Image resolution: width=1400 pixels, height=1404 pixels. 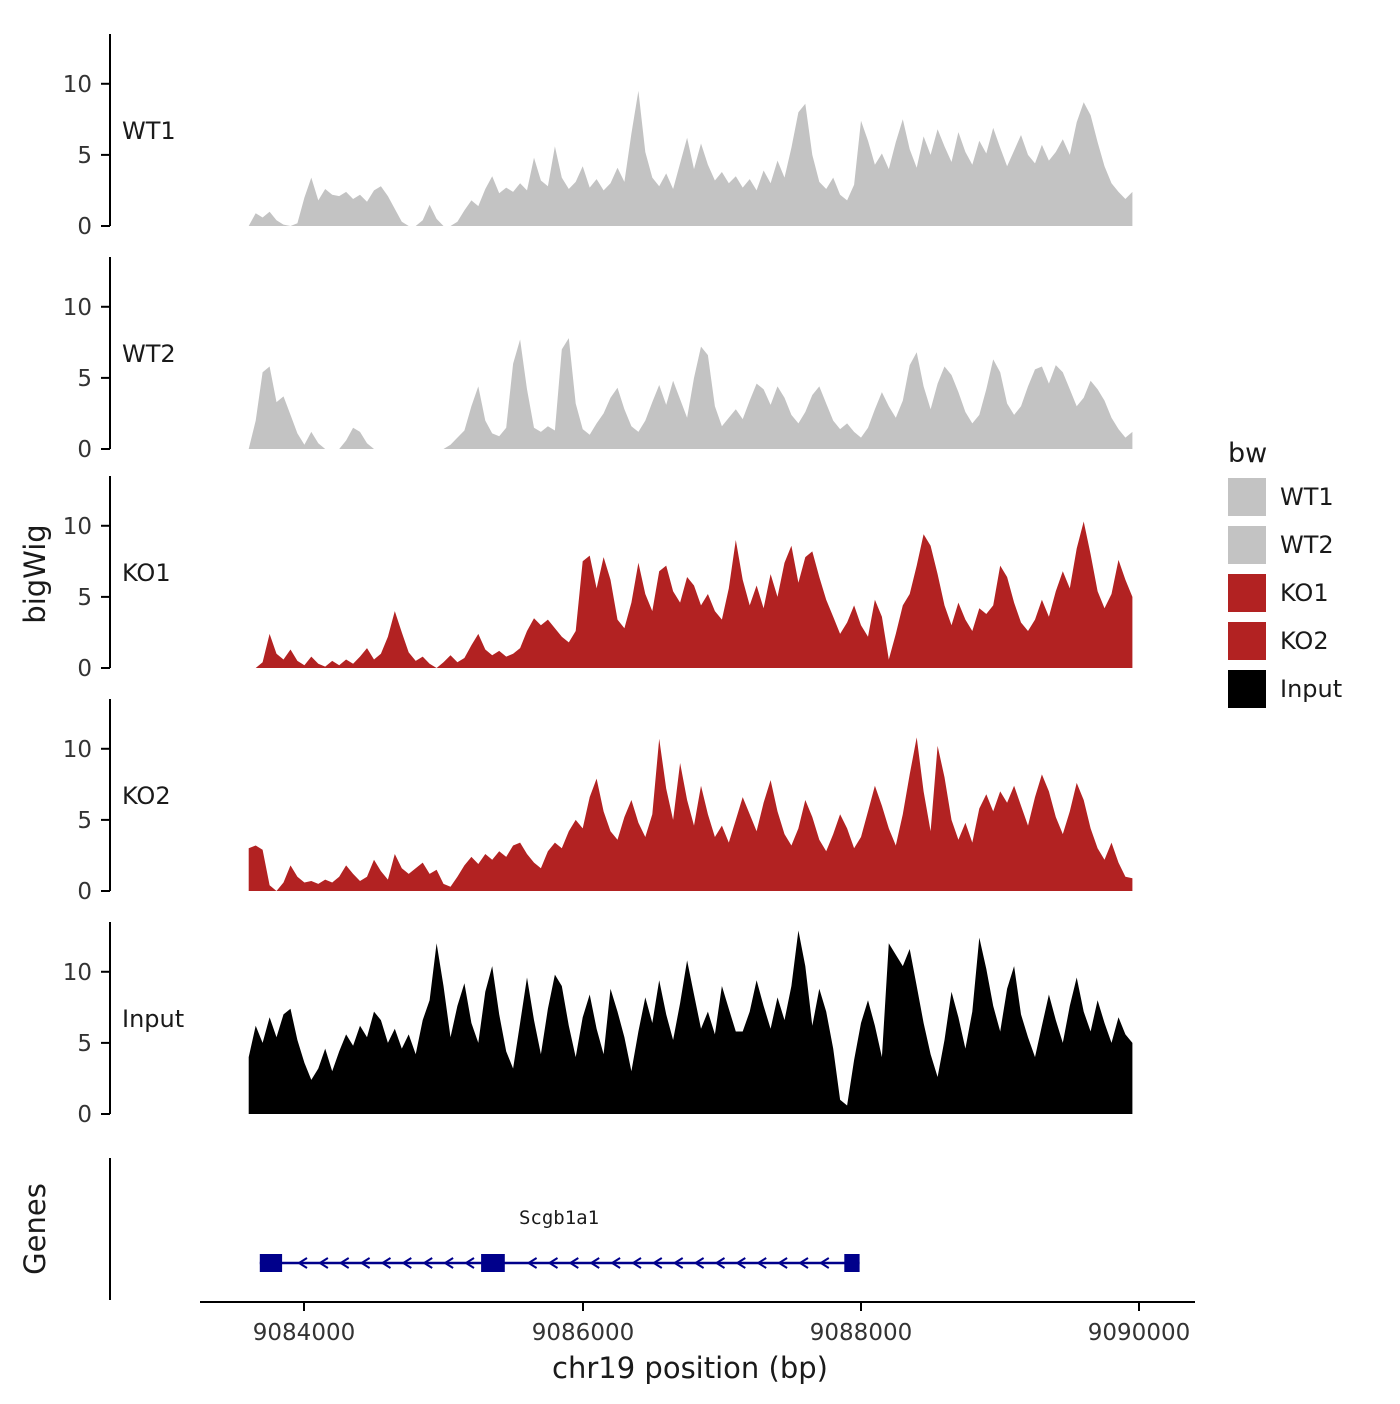 I want to click on legend-item: Input, so click(x=1285, y=689).